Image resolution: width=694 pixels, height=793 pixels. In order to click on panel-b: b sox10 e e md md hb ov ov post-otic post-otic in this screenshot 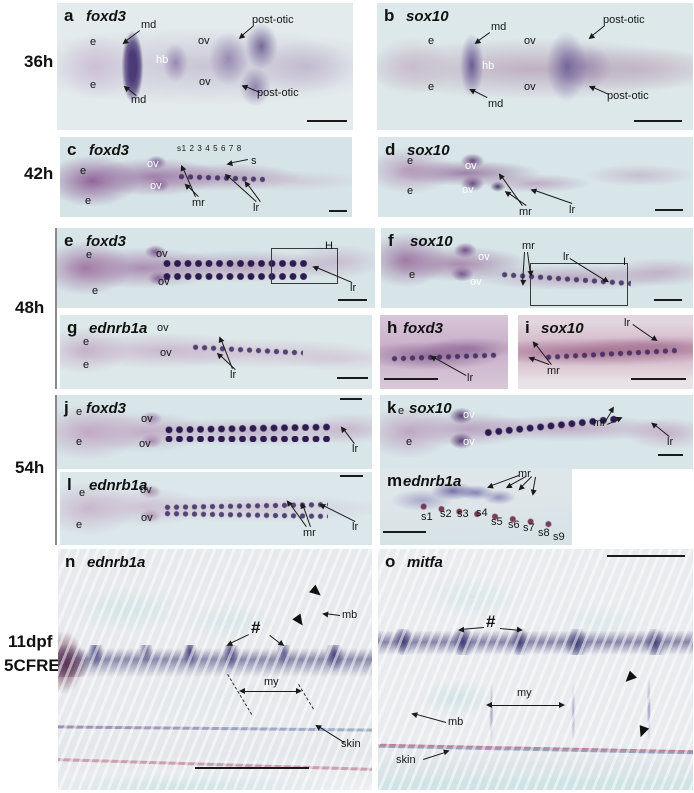, I will do `click(535, 66)`.